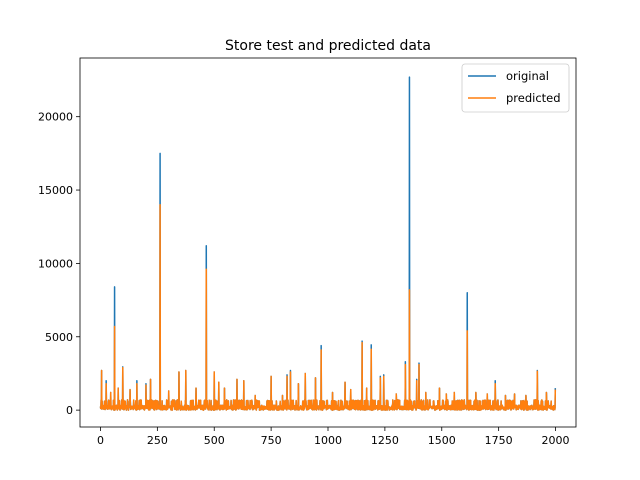  Describe the element at coordinates (59, 337) in the screenshot. I see `y-tick-label: 5000` at that location.